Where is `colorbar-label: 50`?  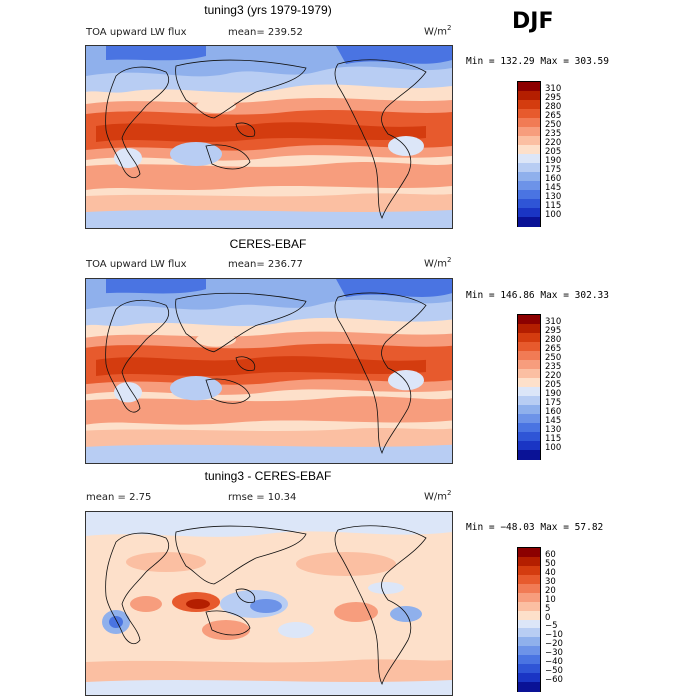 colorbar-label: 50 is located at coordinates (550, 563).